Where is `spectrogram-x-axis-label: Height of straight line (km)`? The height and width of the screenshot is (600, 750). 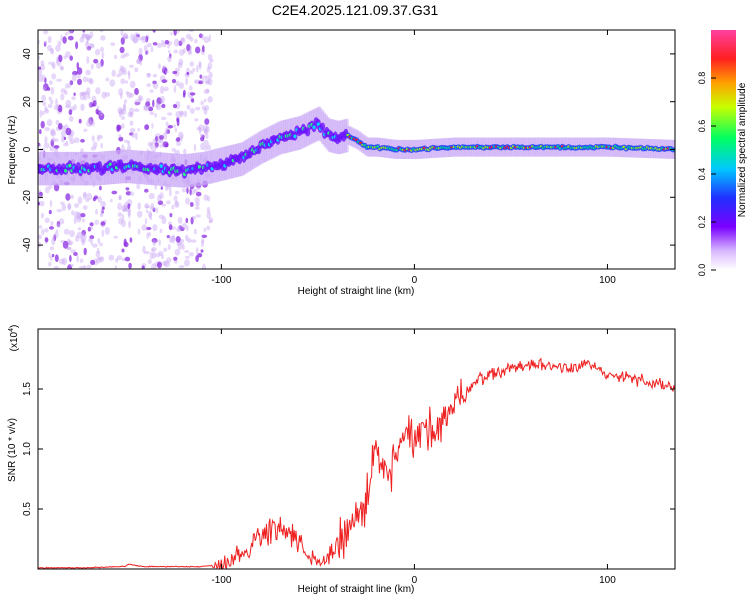
spectrogram-x-axis-label: Height of straight line (km) is located at coordinates (356, 291).